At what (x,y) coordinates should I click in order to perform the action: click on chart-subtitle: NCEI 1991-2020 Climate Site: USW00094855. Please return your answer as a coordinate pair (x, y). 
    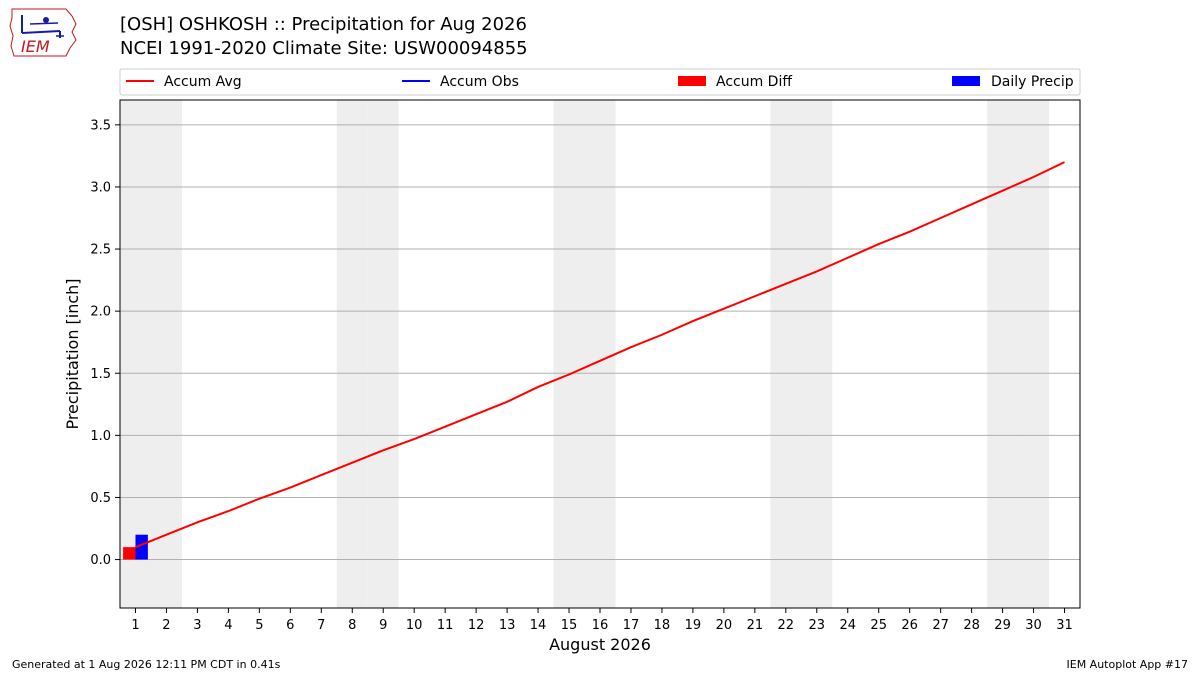
    Looking at the image, I should click on (324, 48).